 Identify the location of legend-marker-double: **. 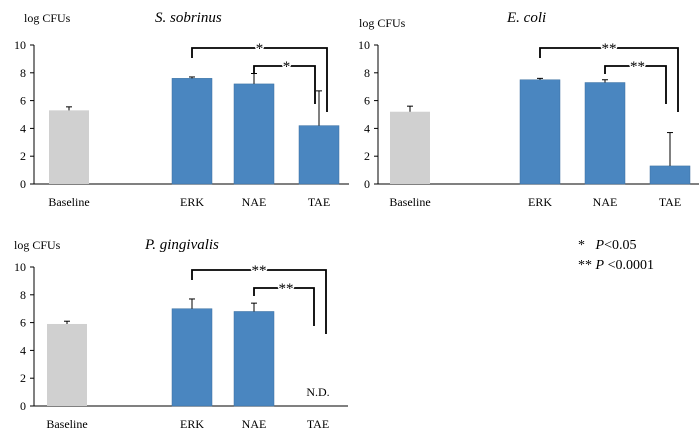
(585, 265).